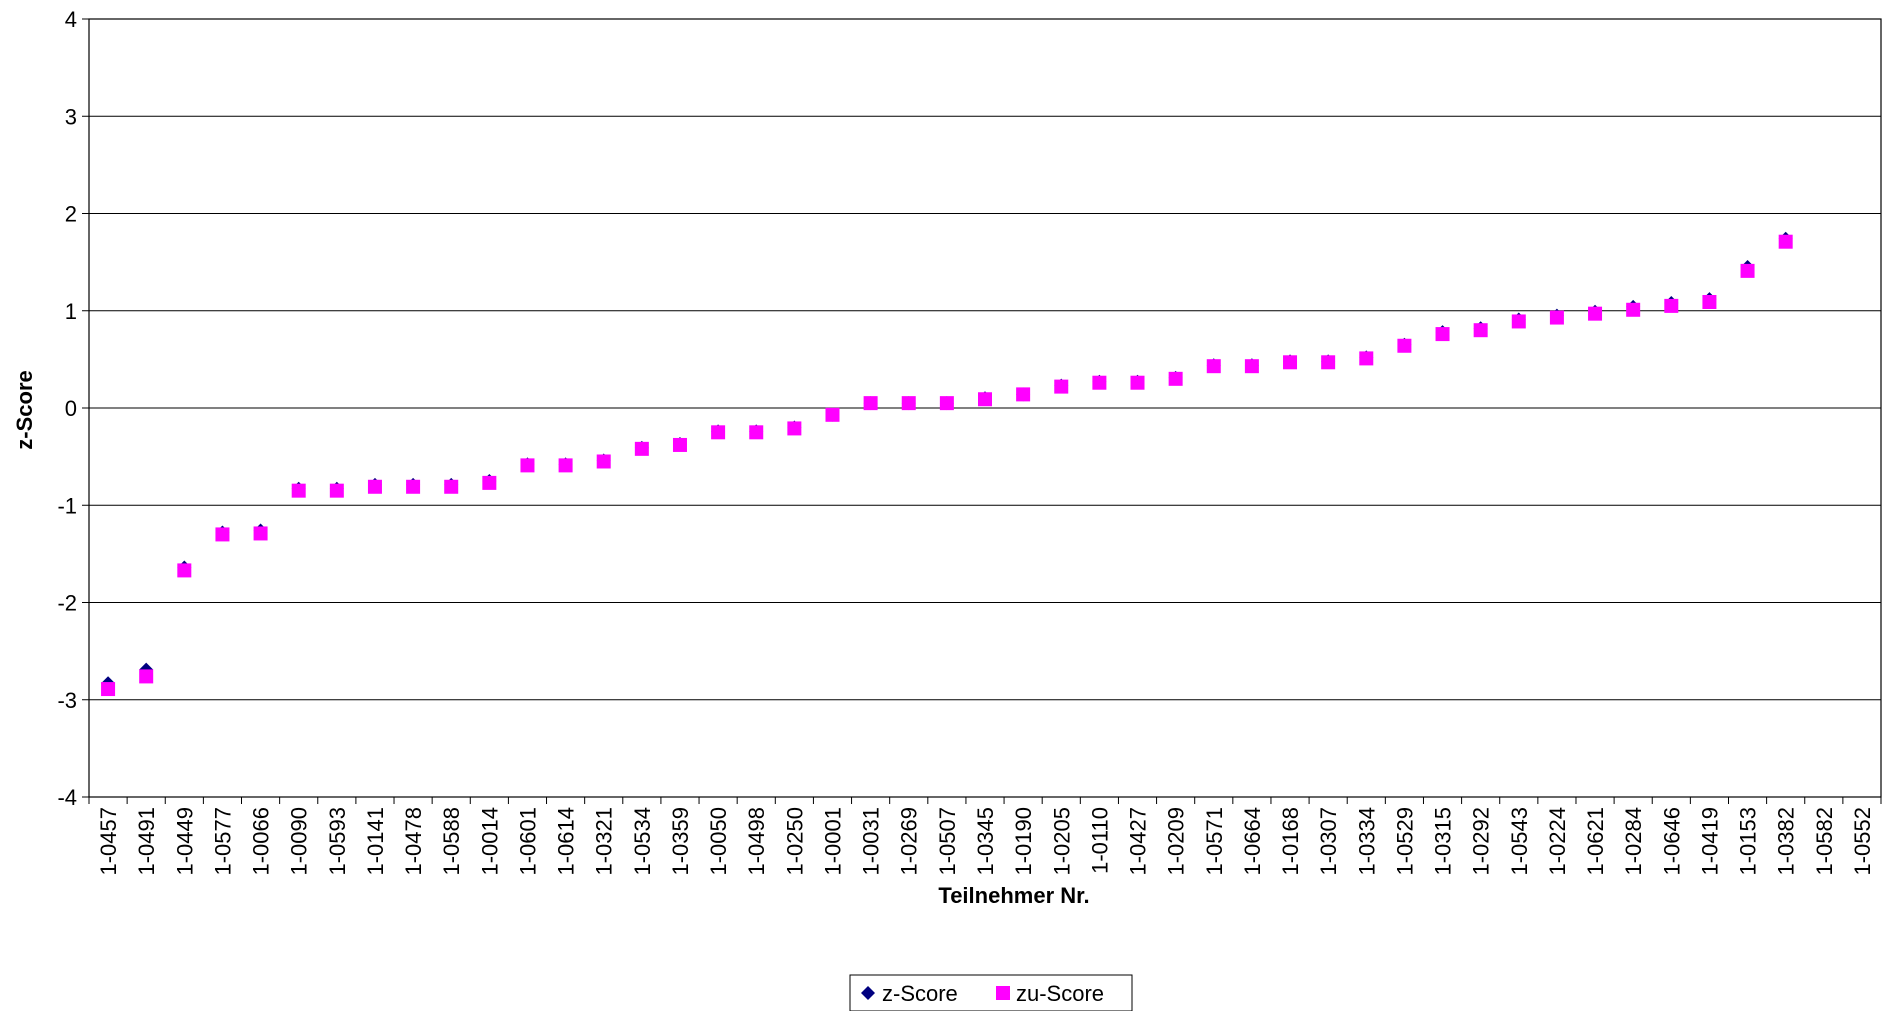 Image resolution: width=1885 pixels, height=1016 pixels. I want to click on x-tick-label: 1-0141, so click(375, 841).